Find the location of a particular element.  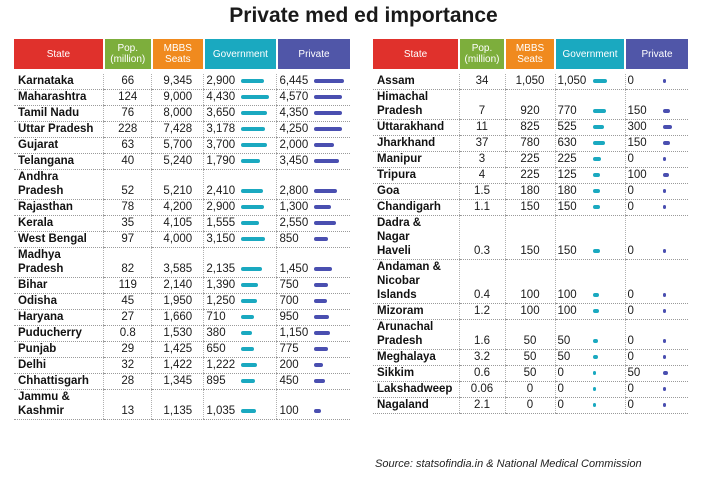

pop-header: Pop. (million) is located at coordinates (127, 54).